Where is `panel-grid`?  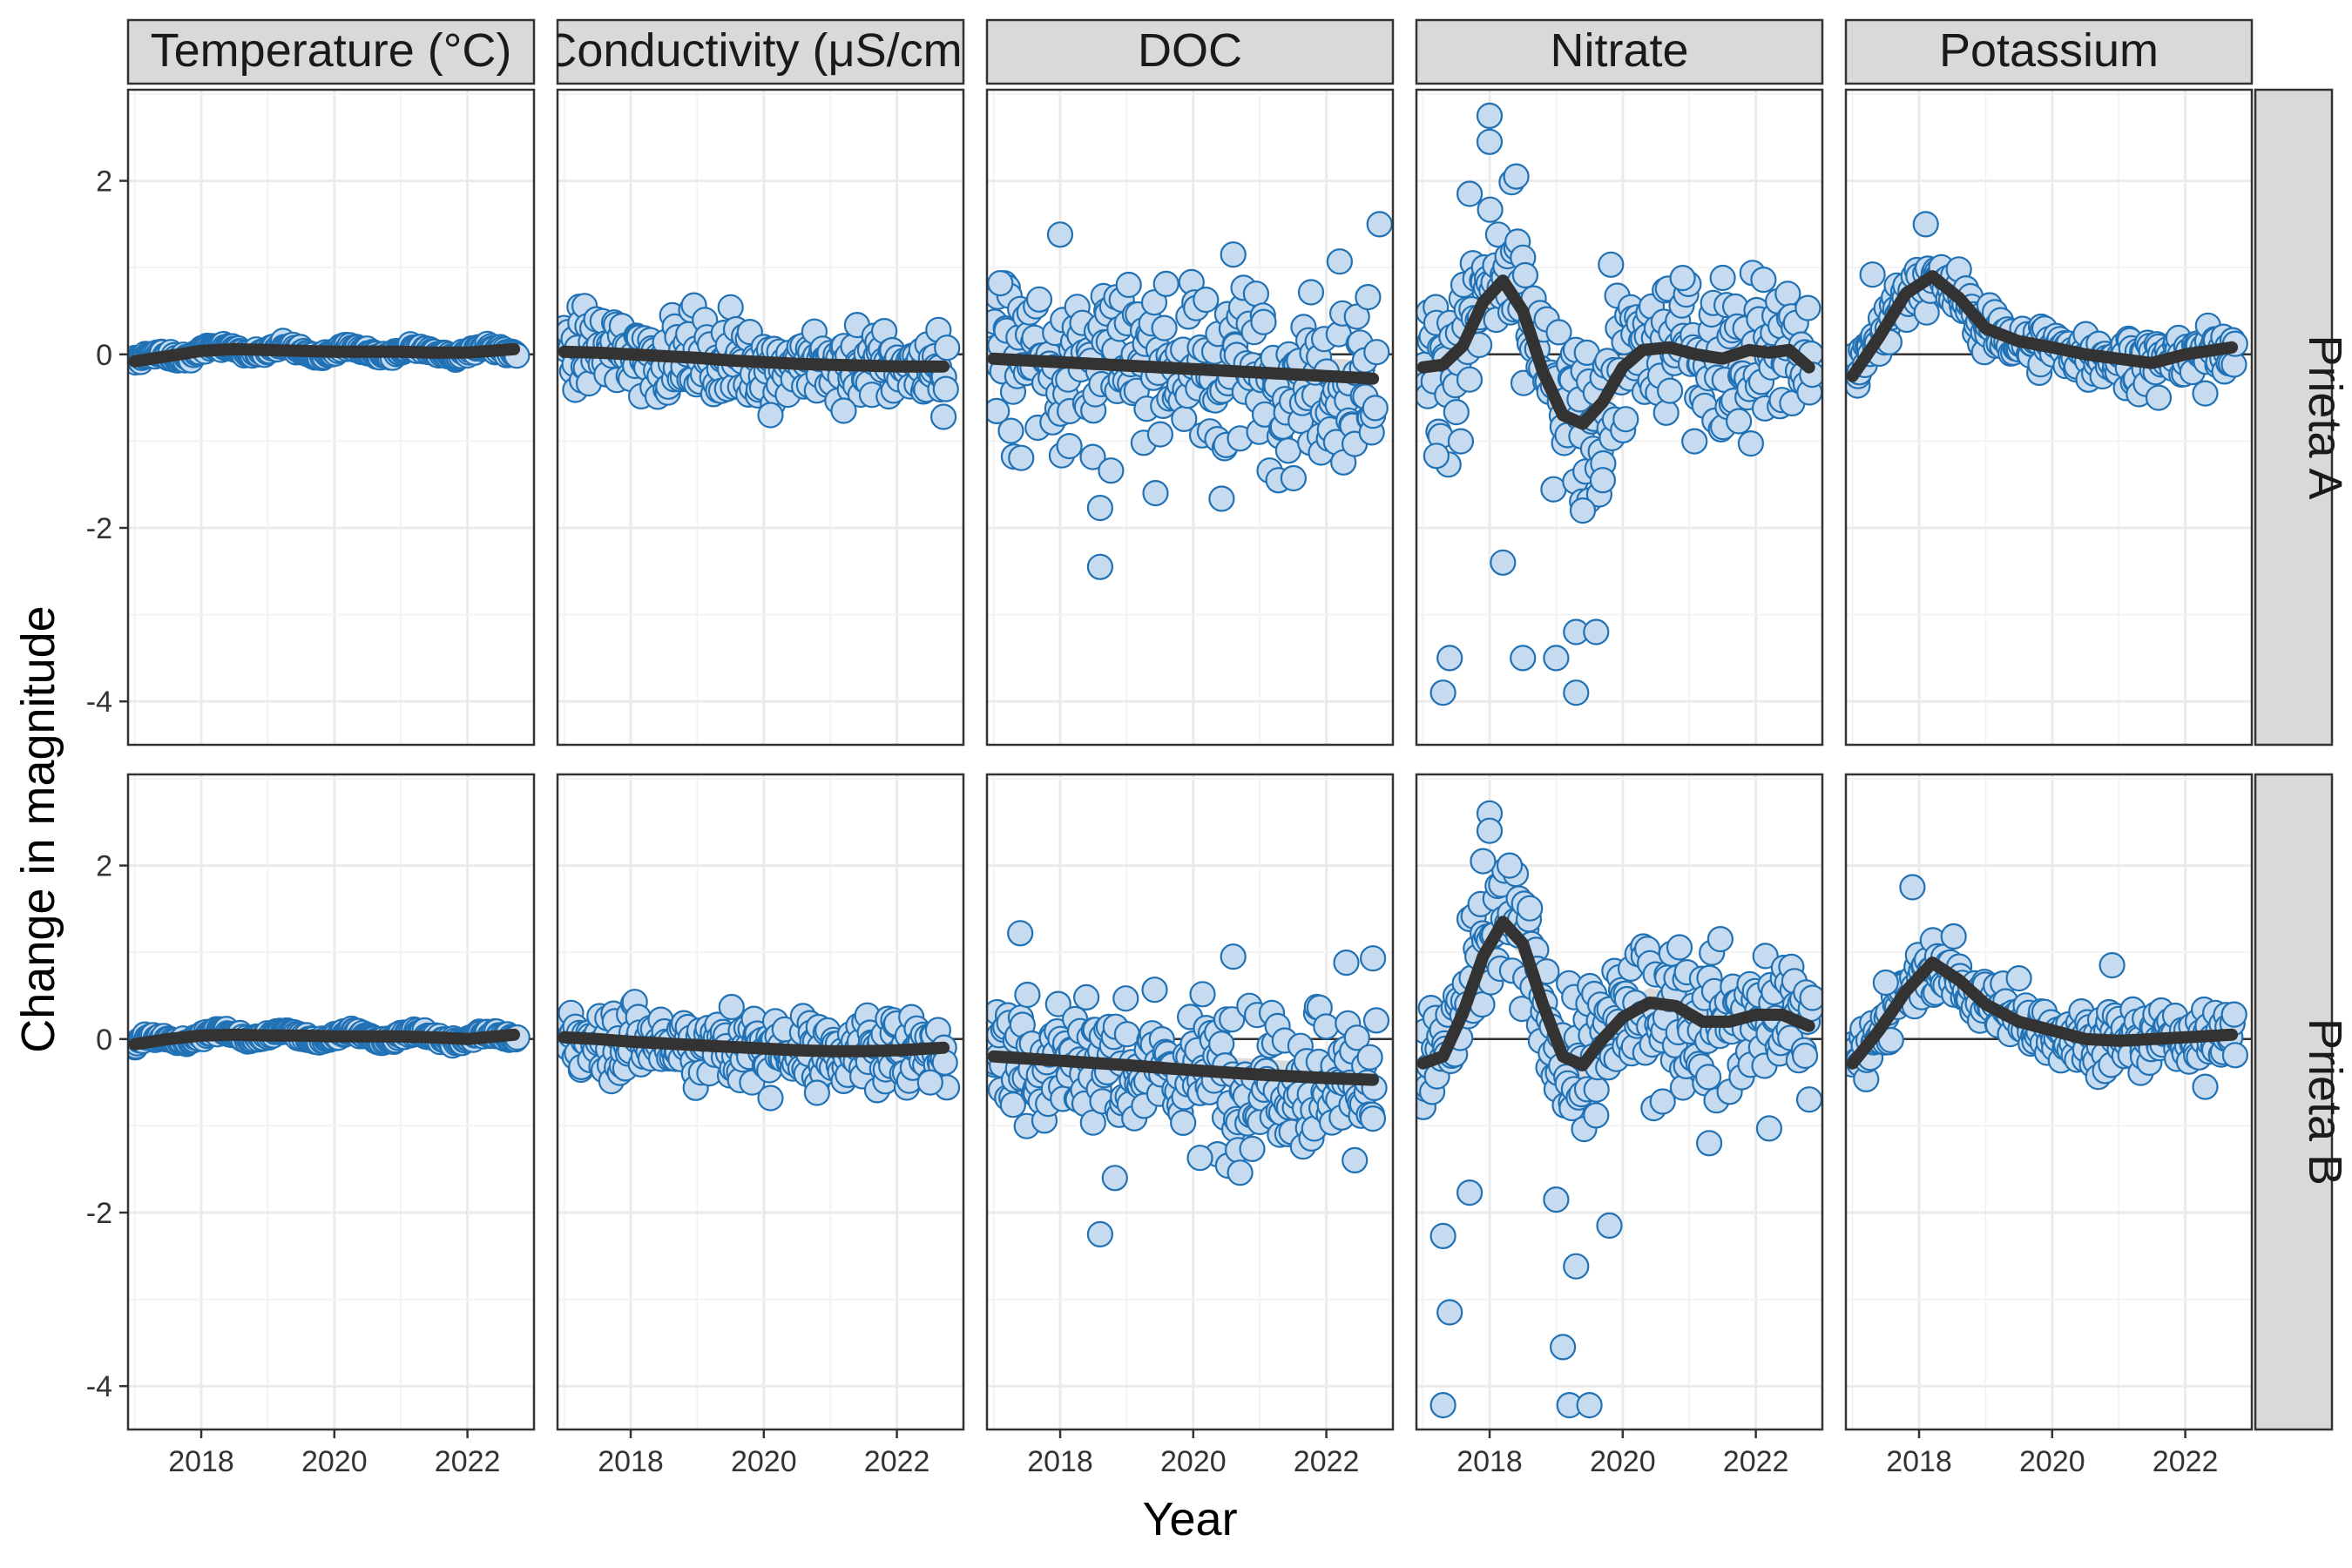 panel-grid is located at coordinates (1190, 417).